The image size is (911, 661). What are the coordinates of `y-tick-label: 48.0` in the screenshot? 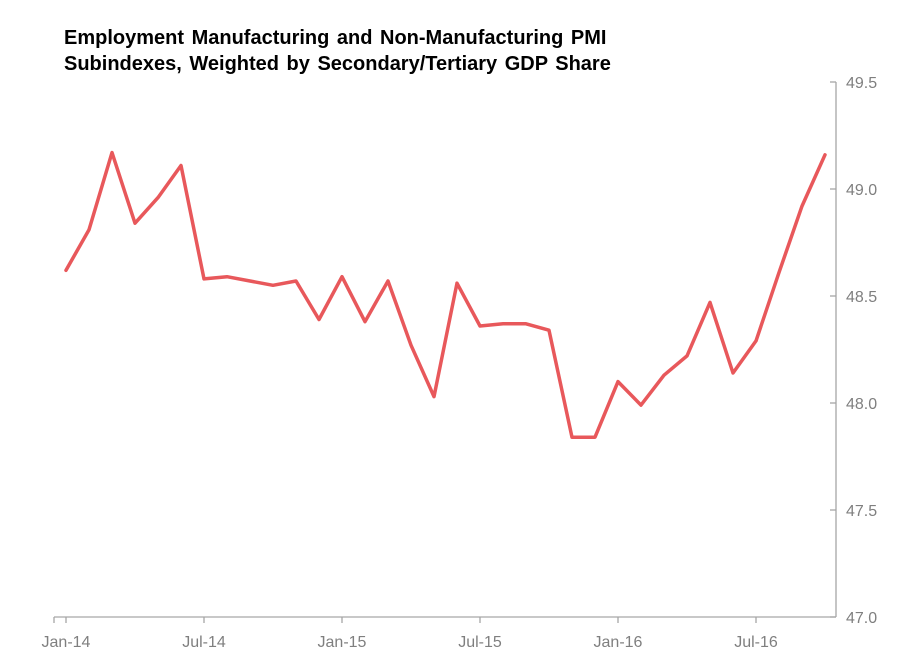 It's located at (861, 404).